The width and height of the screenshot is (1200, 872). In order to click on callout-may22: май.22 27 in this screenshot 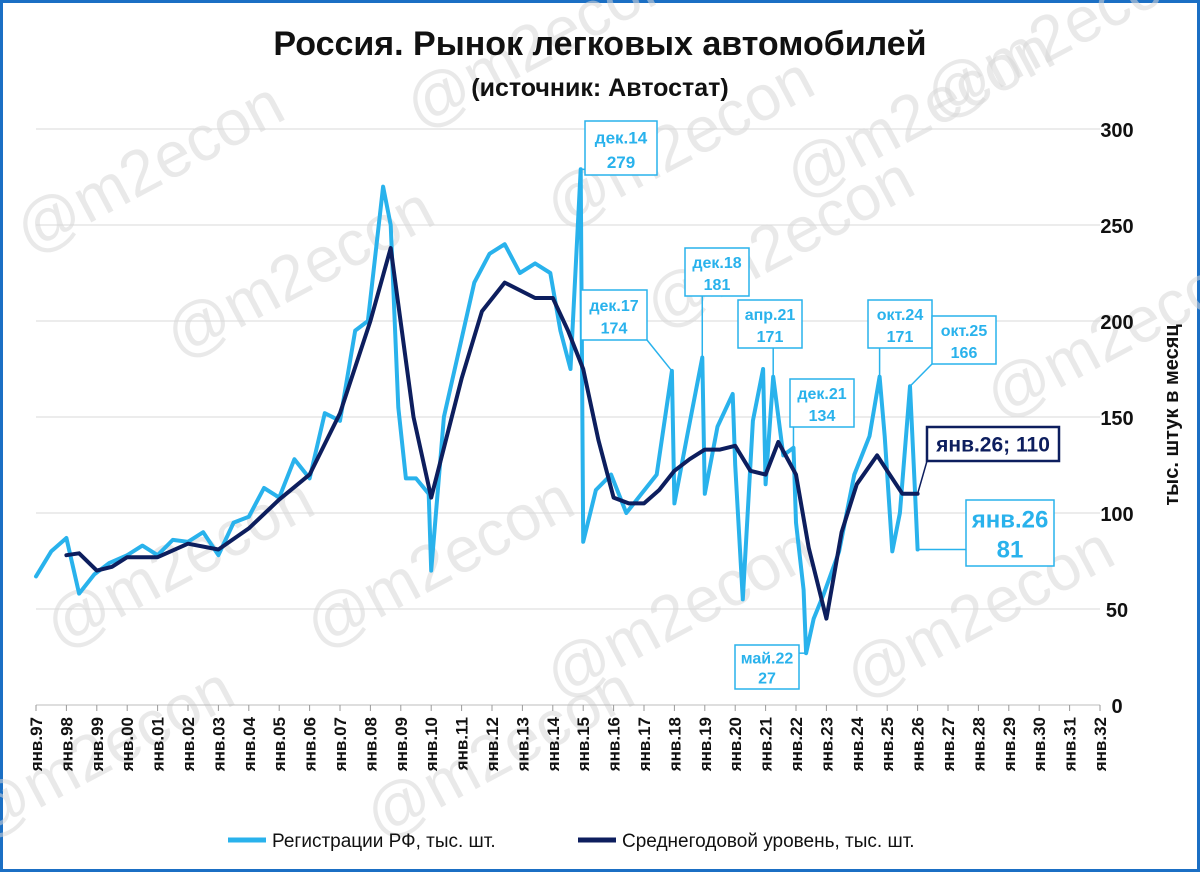, I will do `click(770, 667)`.